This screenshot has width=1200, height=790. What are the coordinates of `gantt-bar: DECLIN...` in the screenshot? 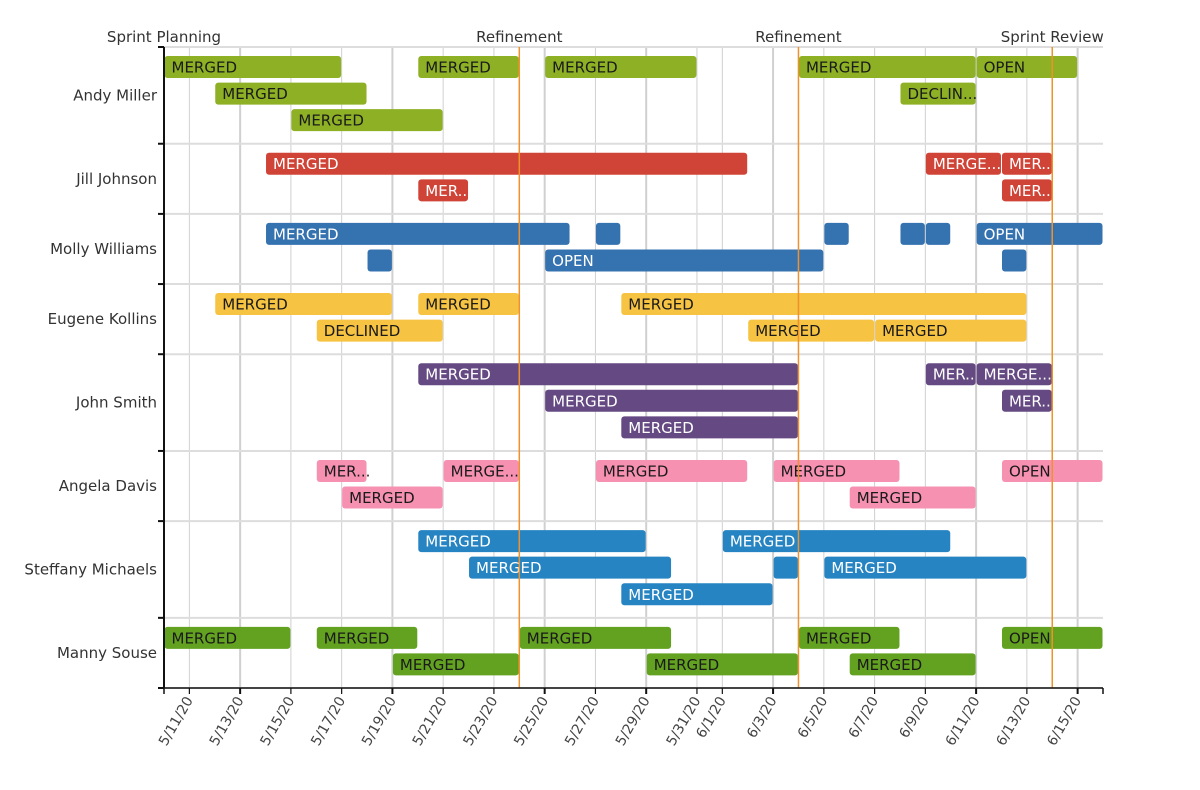 It's located at (938, 93).